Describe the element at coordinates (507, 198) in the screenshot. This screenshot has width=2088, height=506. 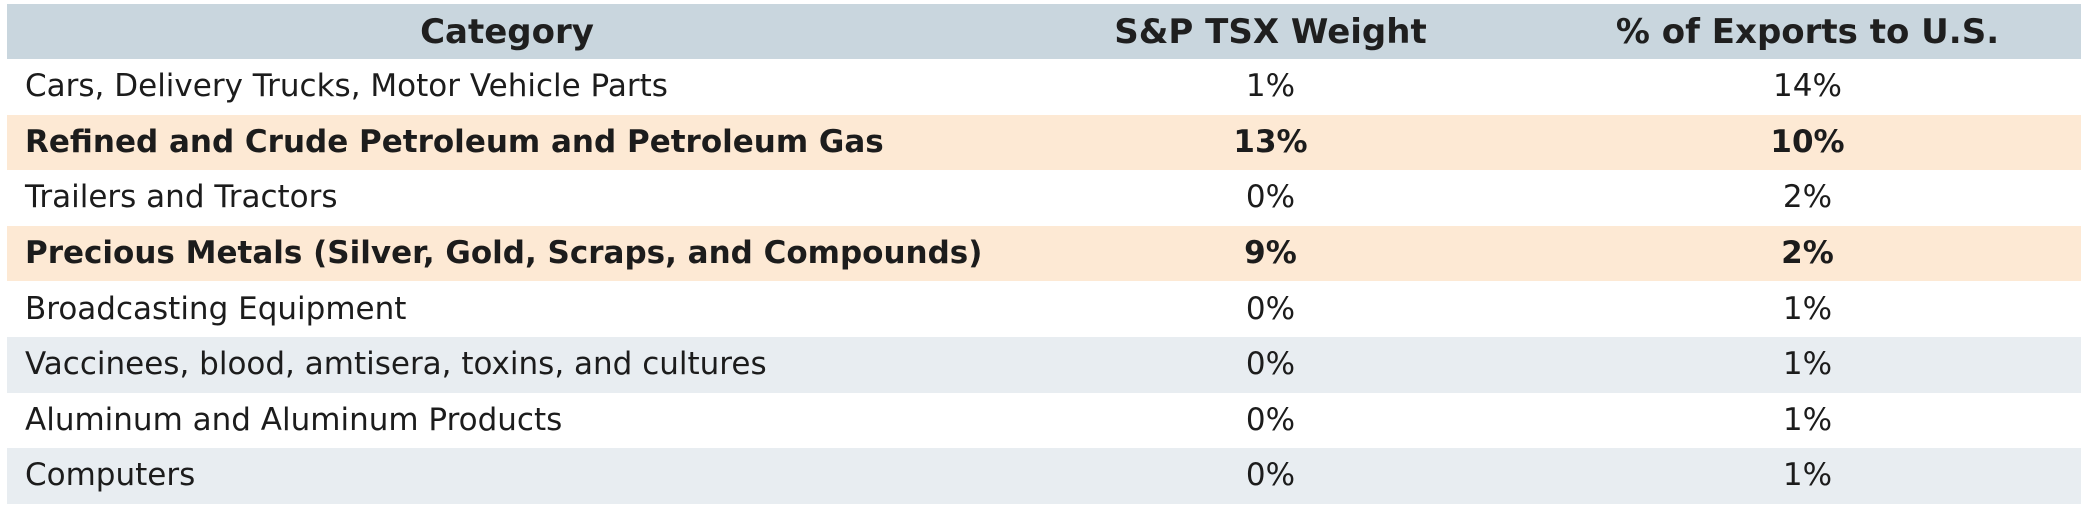
I see `category-cell: Trailers and Tractors` at that location.